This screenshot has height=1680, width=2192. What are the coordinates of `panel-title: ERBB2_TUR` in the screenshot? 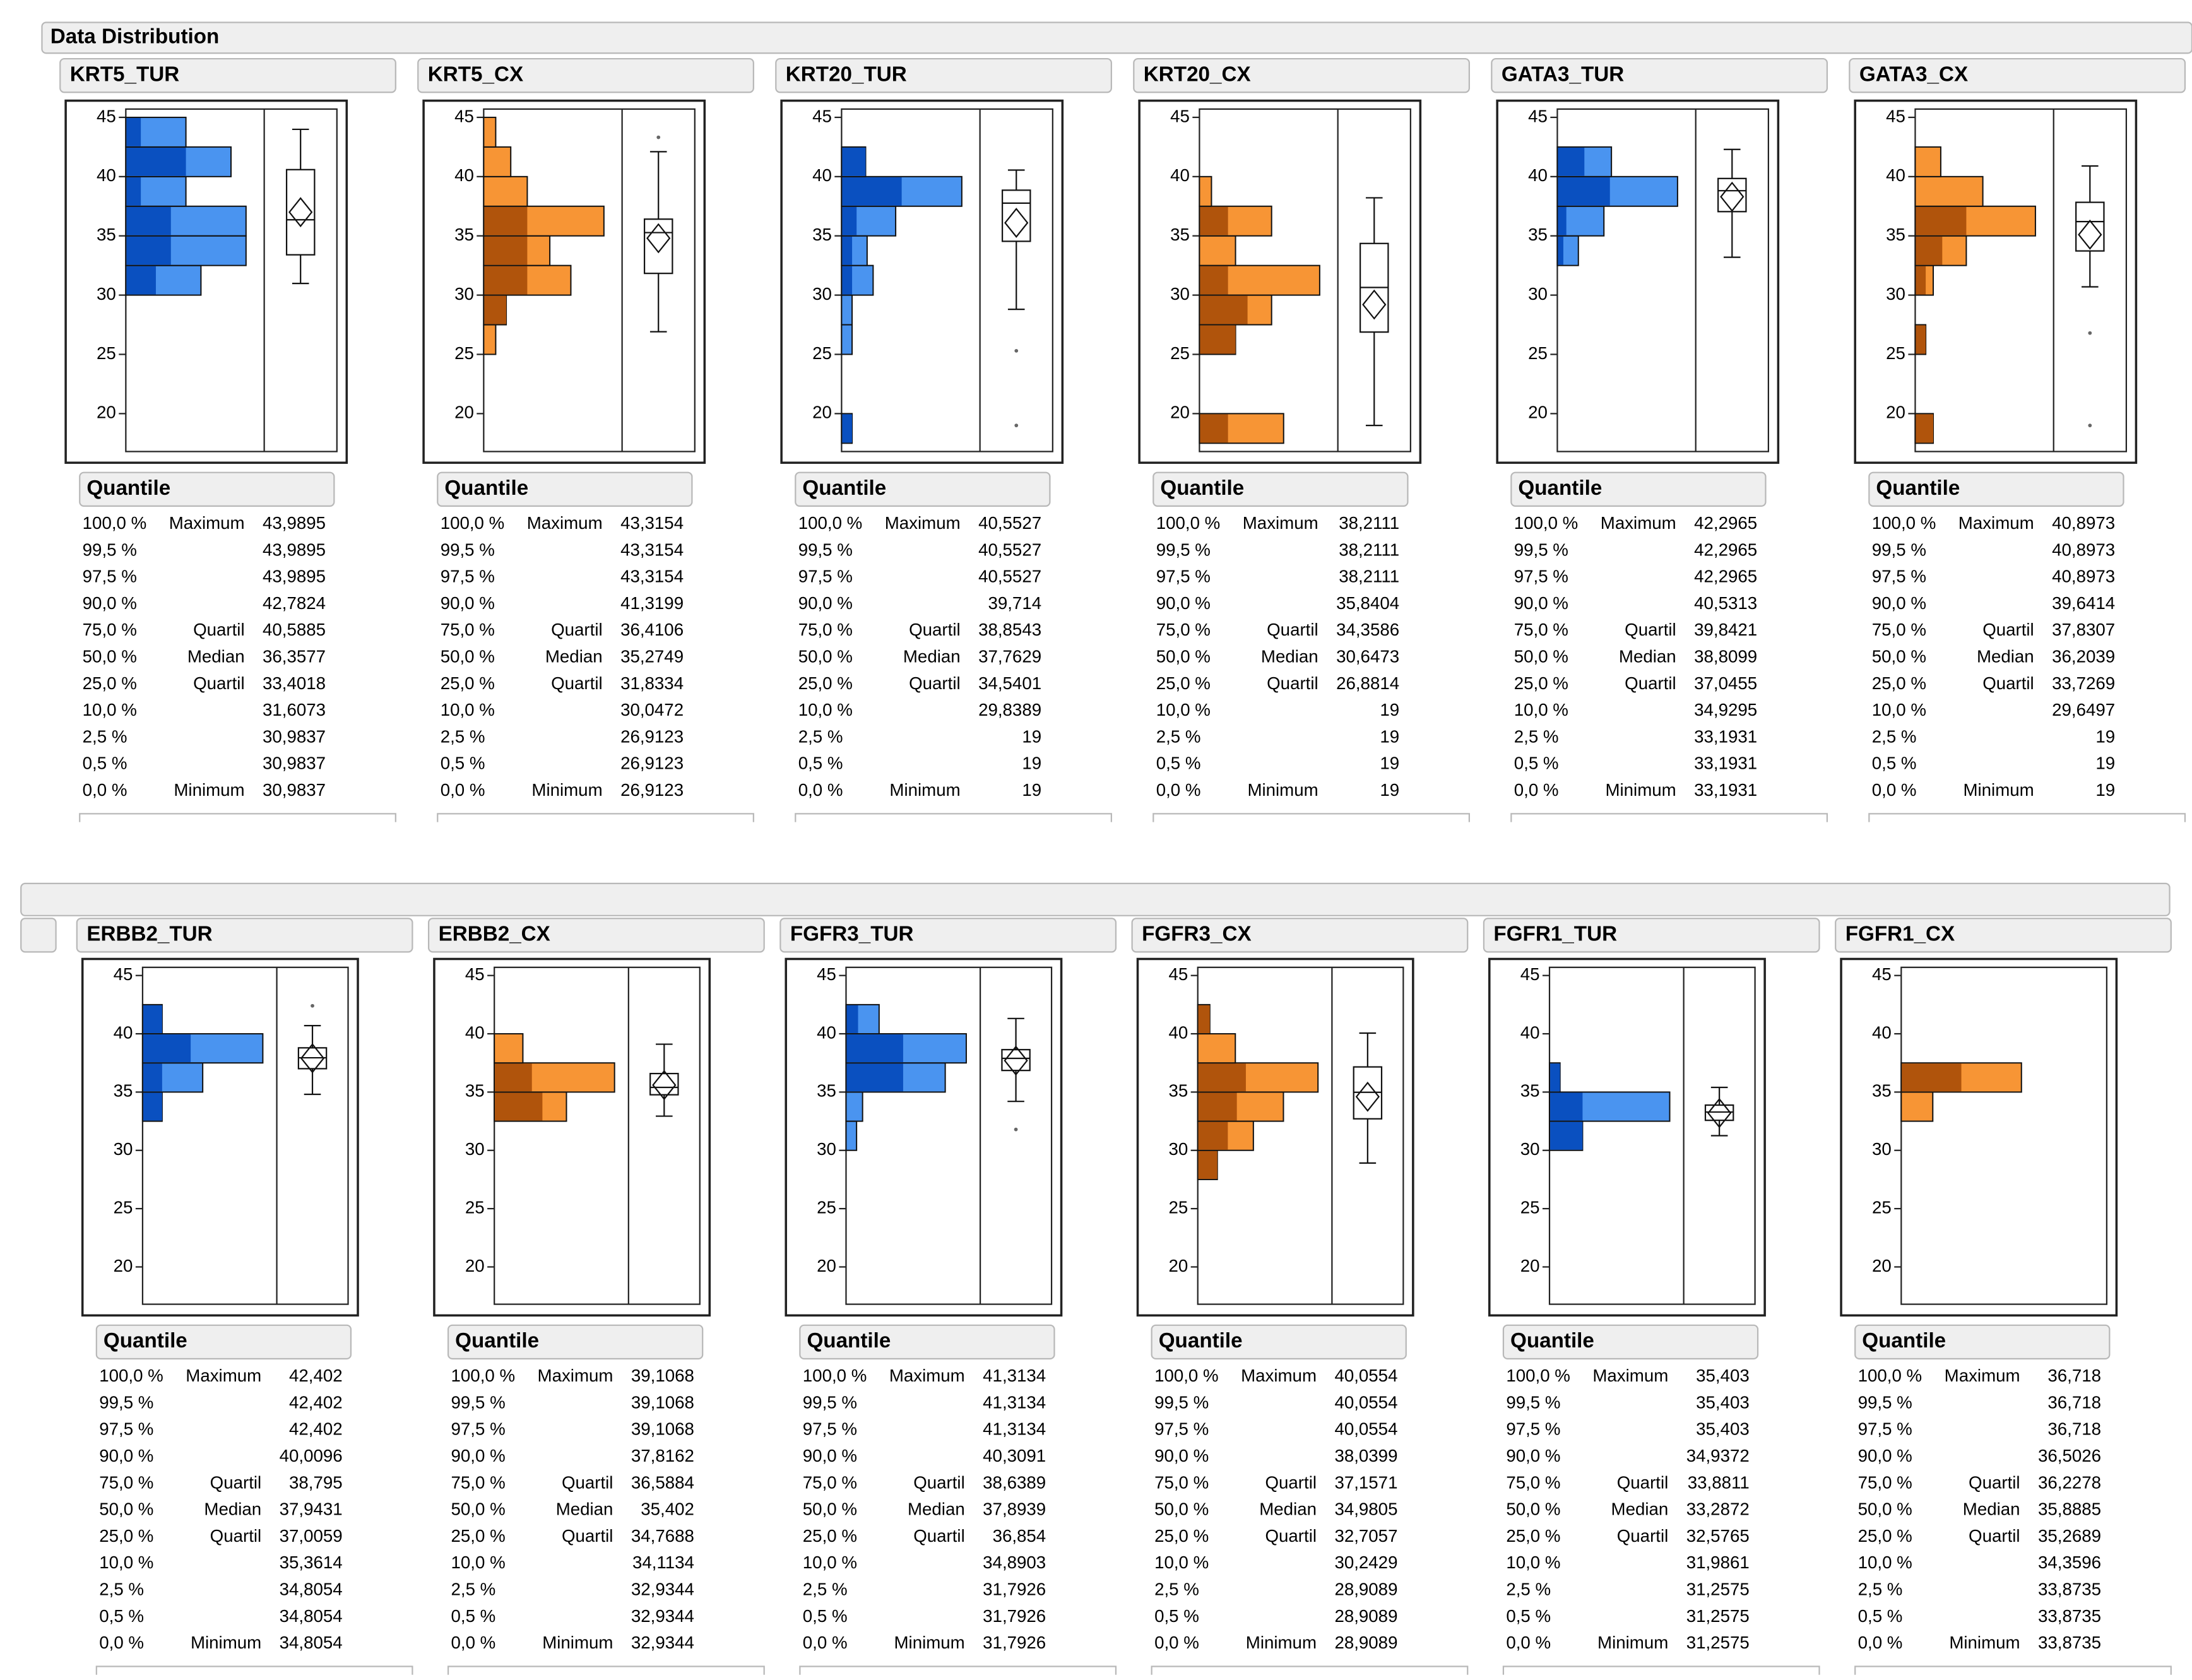 It's located at (149, 934).